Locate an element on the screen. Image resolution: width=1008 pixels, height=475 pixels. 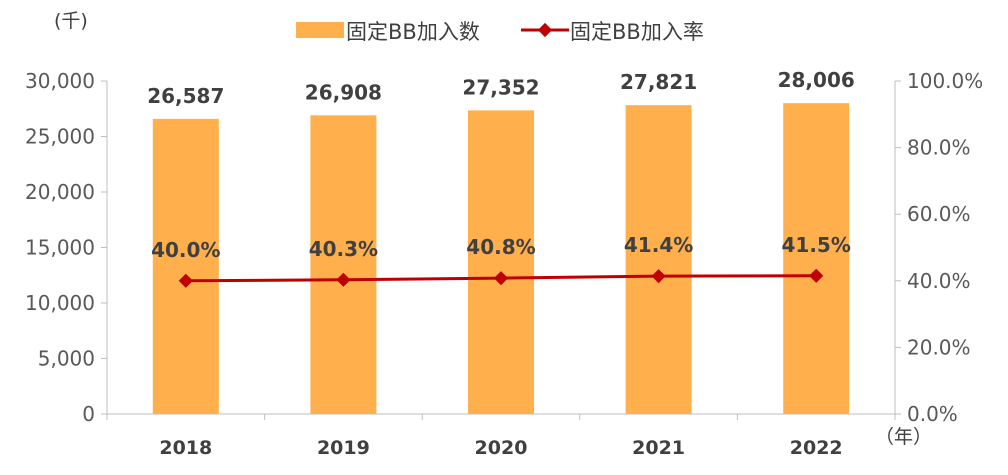
x-axis-ticks: 2018 2019 2020 2021 2022 is located at coordinates (501, 436).